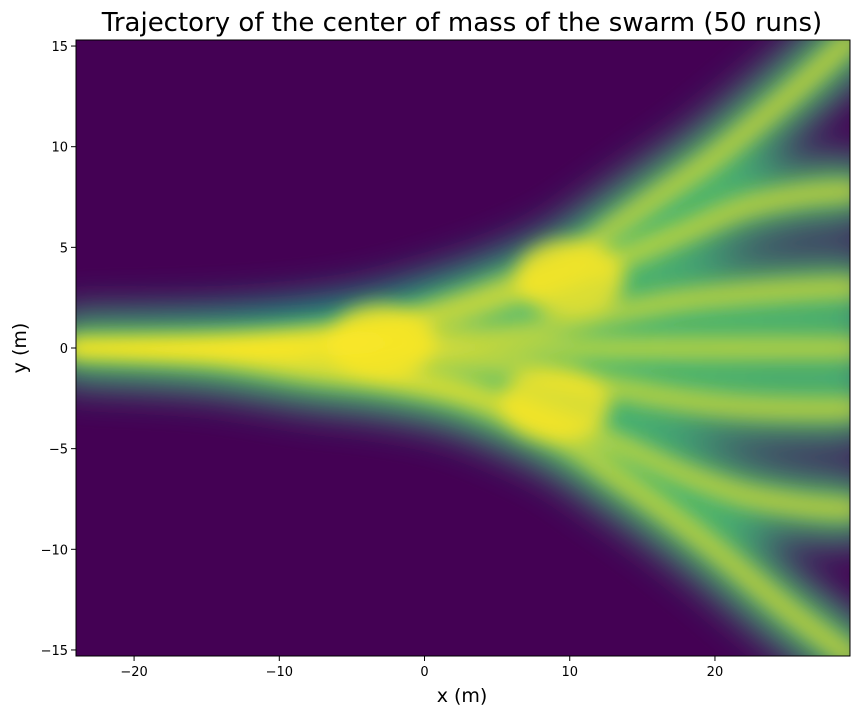 The image size is (859, 715). I want to click on y-tick-label: −10, so click(54, 550).